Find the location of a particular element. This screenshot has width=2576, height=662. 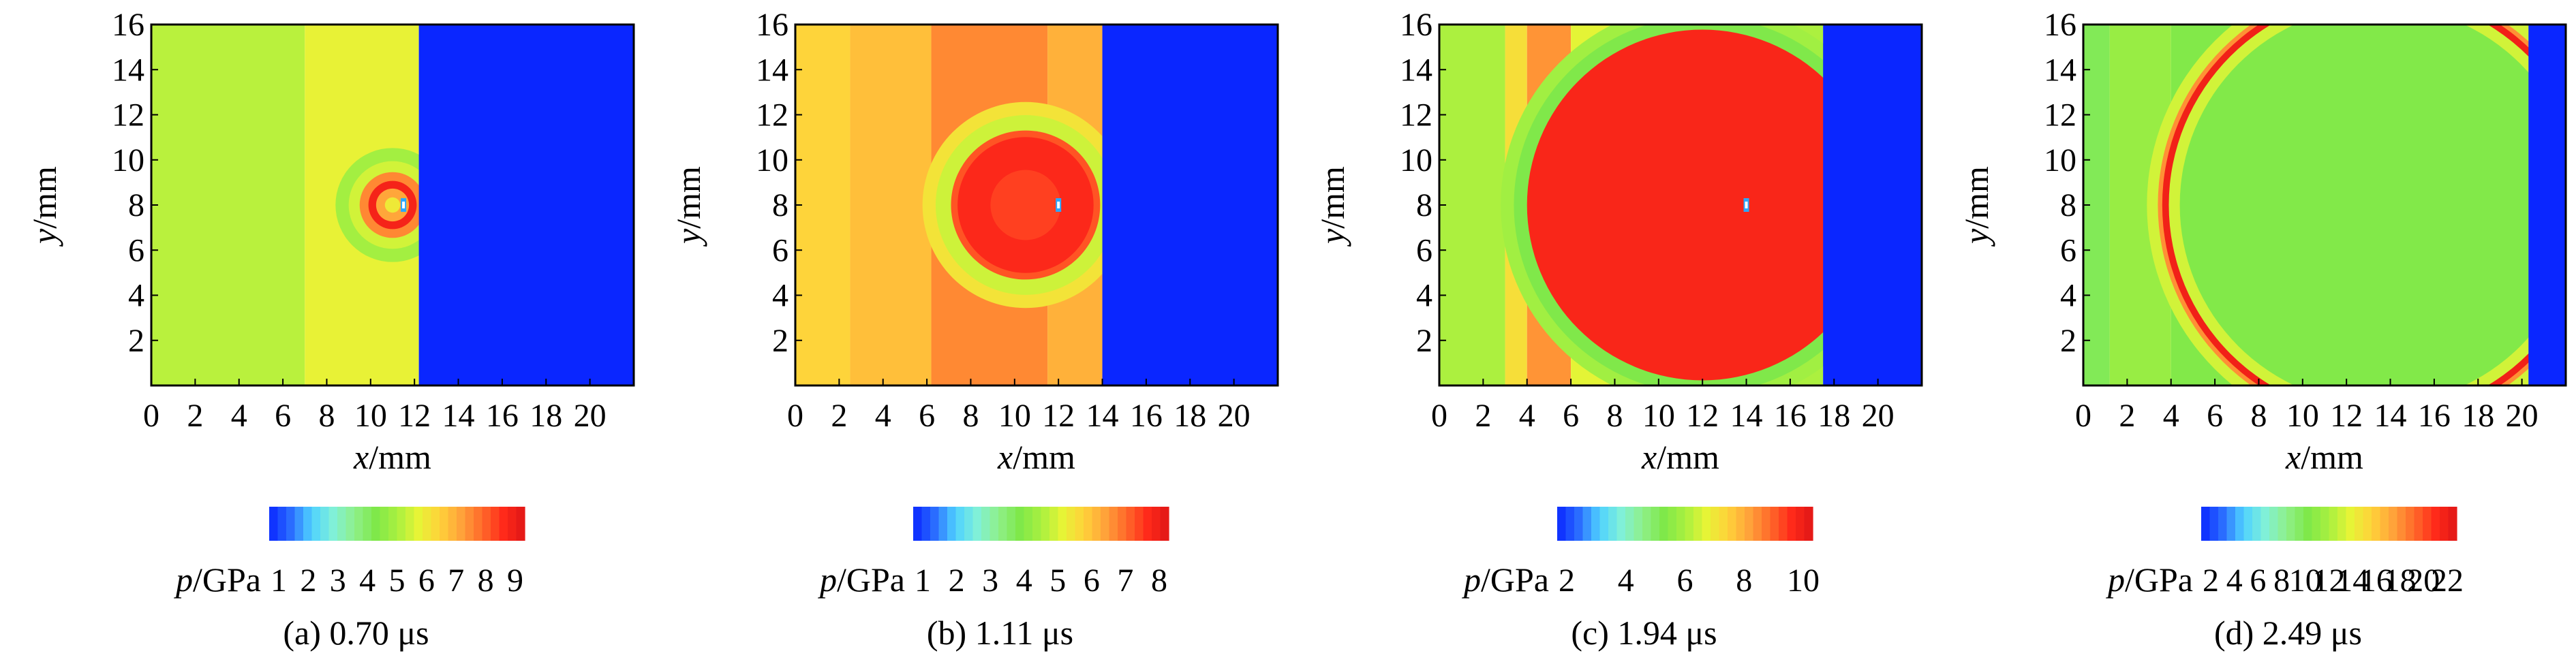

colorbar-tick-label: 5 is located at coordinates (397, 581).